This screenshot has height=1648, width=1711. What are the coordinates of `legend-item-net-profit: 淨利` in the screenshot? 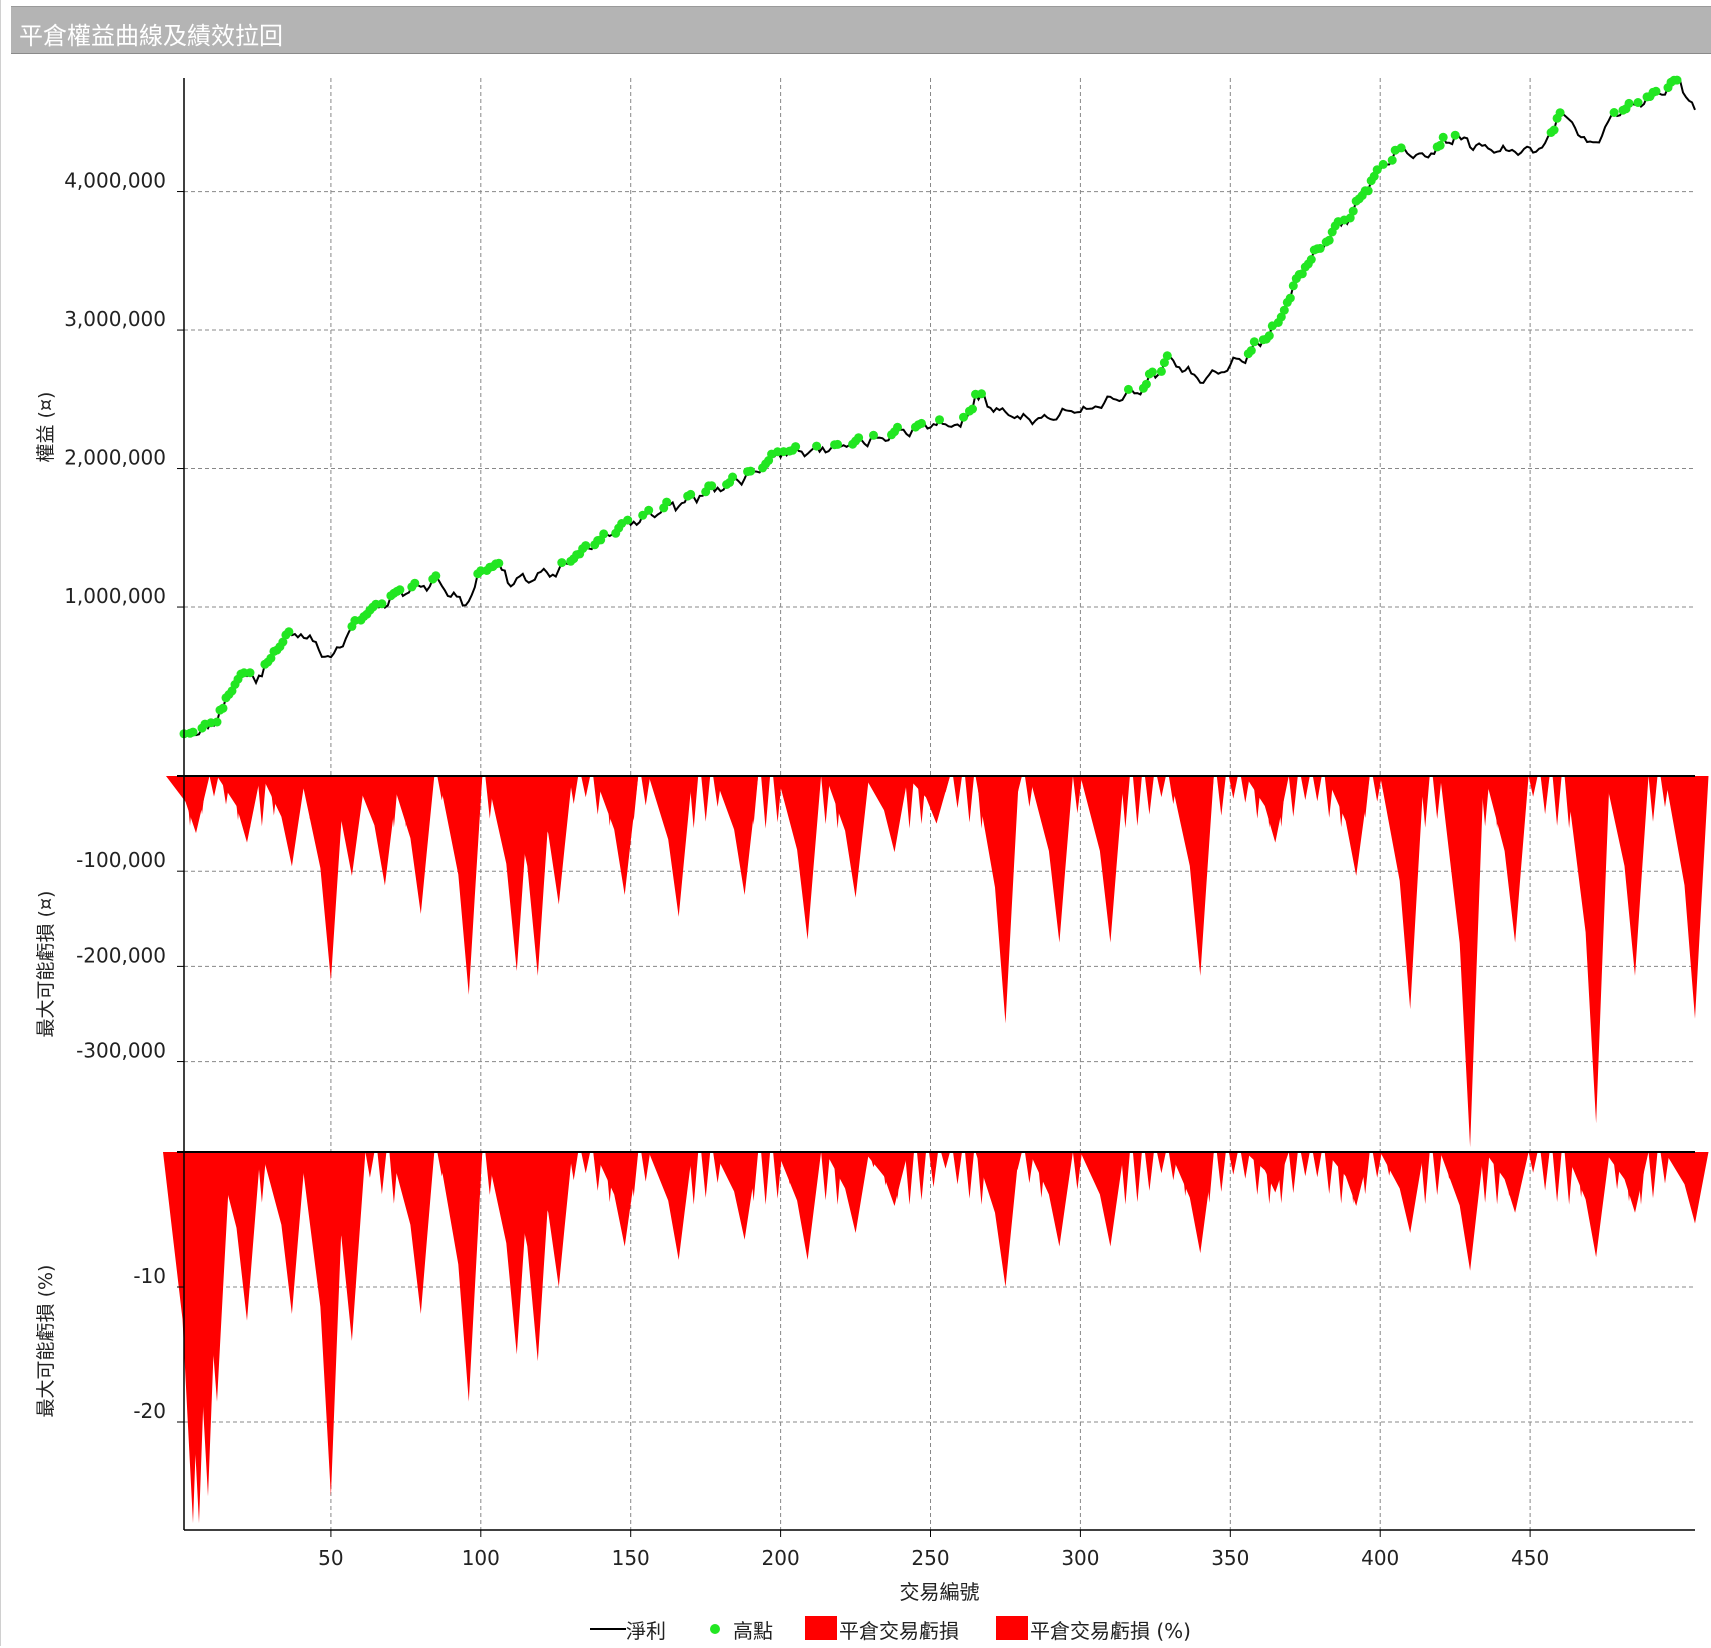 It's located at (628, 1628).